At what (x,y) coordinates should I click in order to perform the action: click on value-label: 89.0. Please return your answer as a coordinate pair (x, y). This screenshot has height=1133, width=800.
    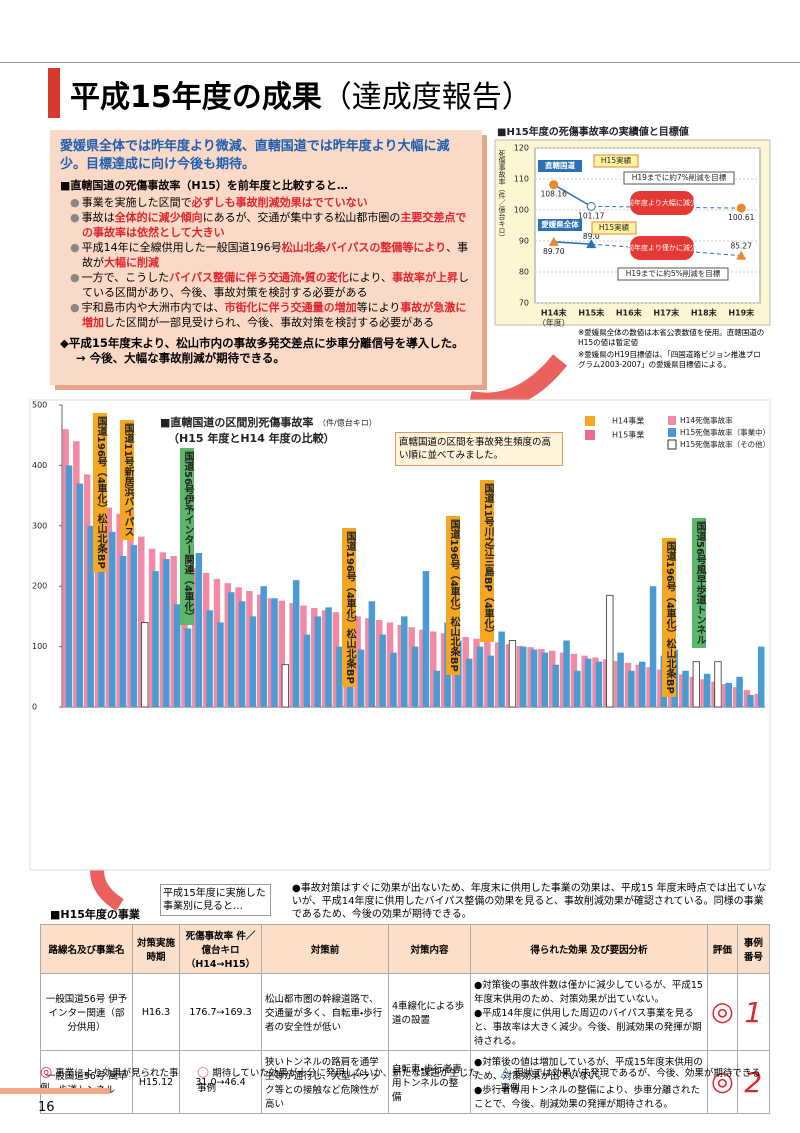
    Looking at the image, I should click on (591, 236).